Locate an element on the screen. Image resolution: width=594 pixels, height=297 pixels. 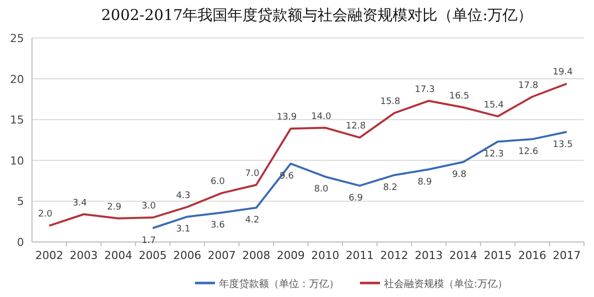
x-tick-label: 2014 is located at coordinates (463, 255).